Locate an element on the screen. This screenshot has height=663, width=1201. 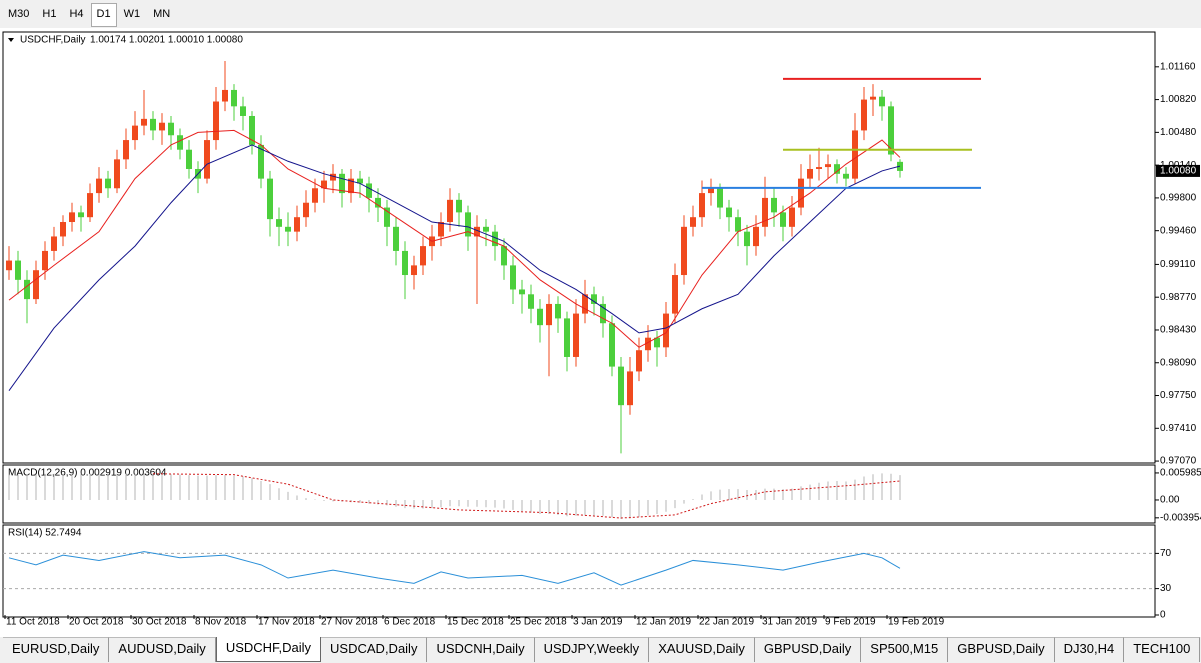
timeframe-button: H1 is located at coordinates (49, 14).